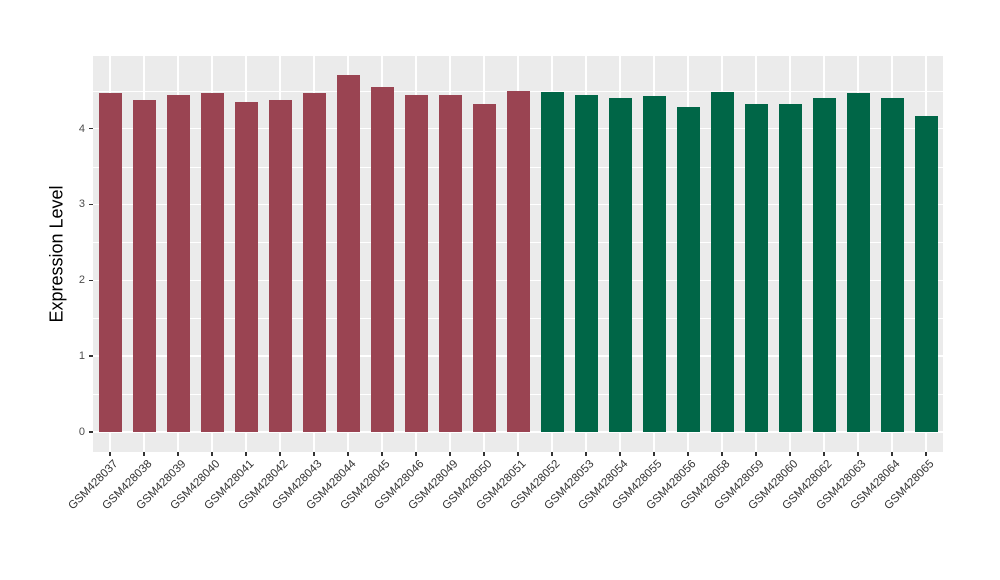 This screenshot has width=1000, height=580. Describe the element at coordinates (382, 259) in the screenshot. I see `bar-GSM428045` at that location.